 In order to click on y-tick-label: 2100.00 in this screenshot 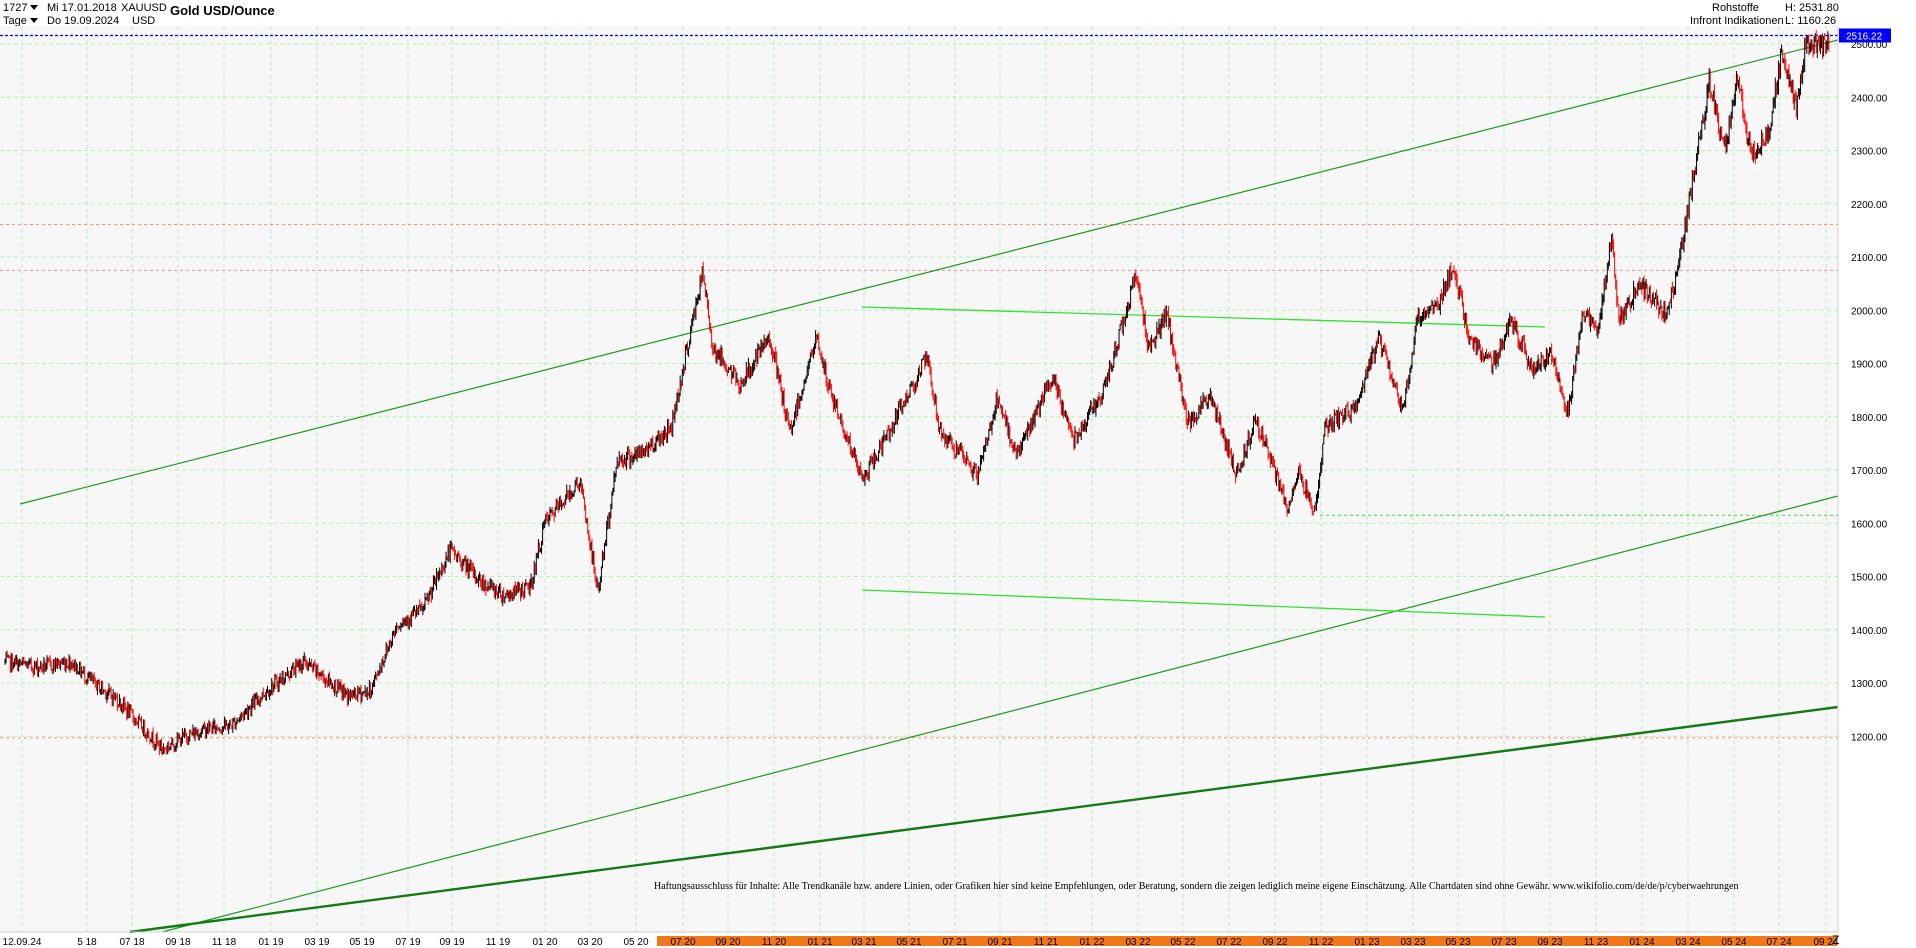, I will do `click(1869, 258)`.